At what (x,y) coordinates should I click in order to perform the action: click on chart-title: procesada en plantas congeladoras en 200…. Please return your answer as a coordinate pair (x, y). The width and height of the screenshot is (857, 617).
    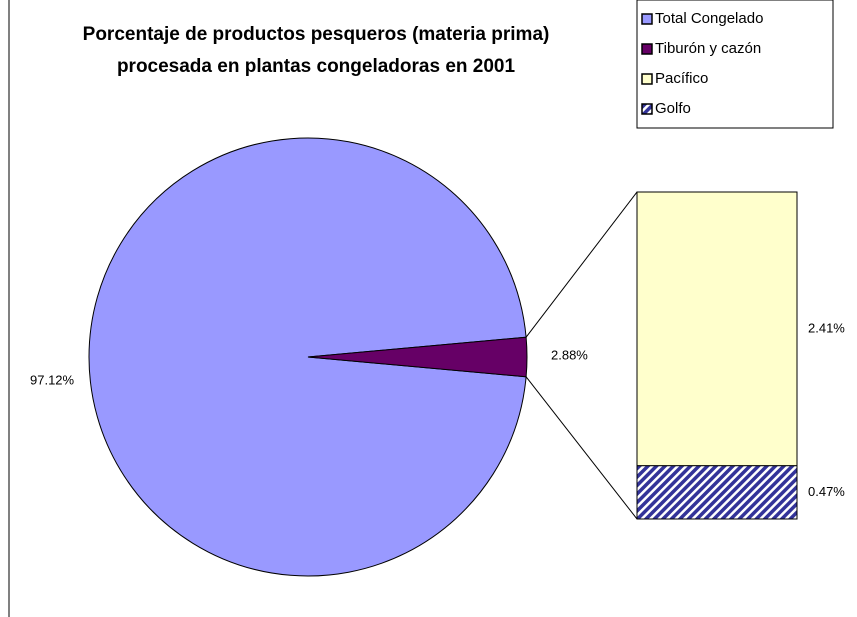
    Looking at the image, I should click on (316, 66).